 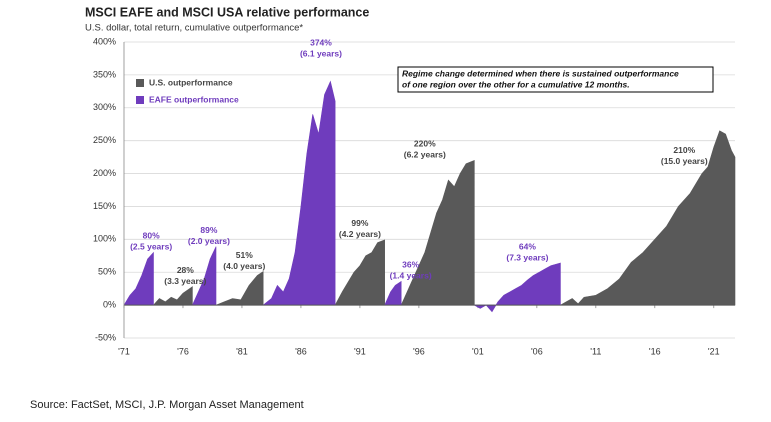 What do you see at coordinates (104, 206) in the screenshot?
I see `y-tick-label: 150%` at bounding box center [104, 206].